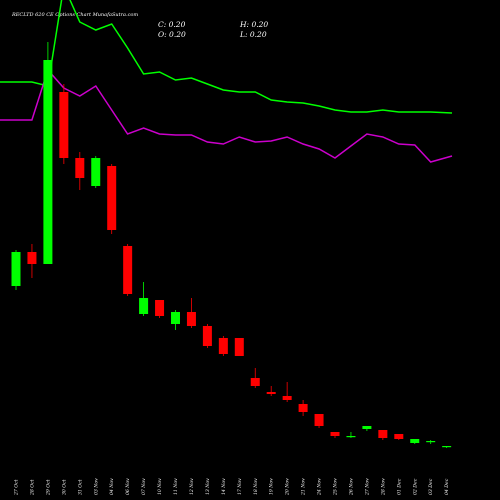 The image size is (500, 500). I want to click on x-tick-label: 06 Nov, so click(128, 486).